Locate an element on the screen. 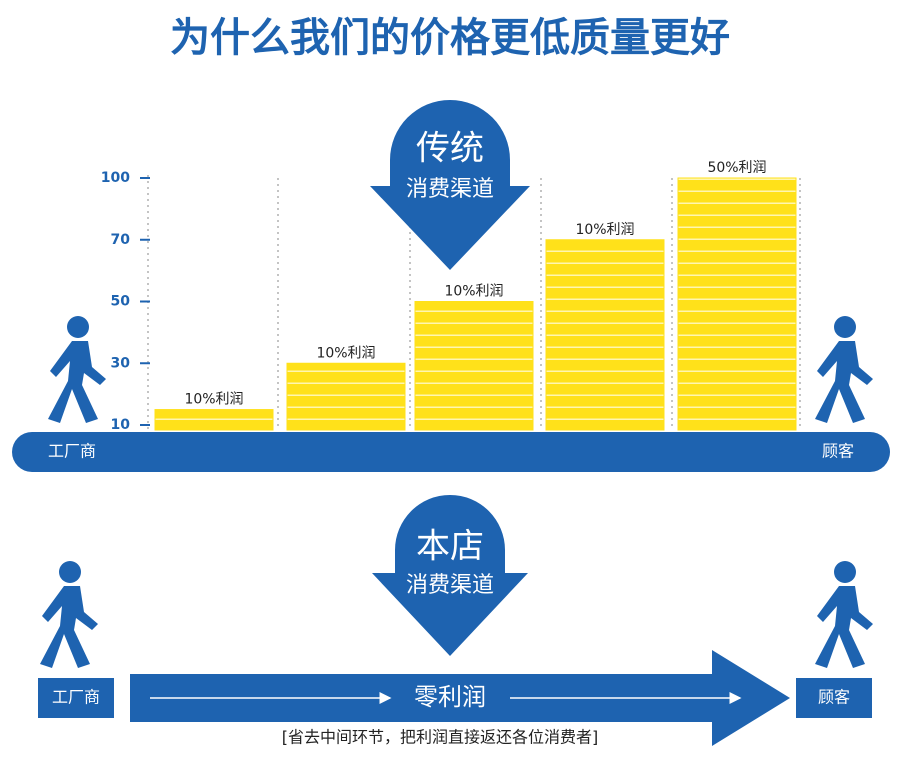 This screenshot has width=900, height=757. note: [省去中间环节，把利润直接返还各位消费者] is located at coordinates (440, 737).